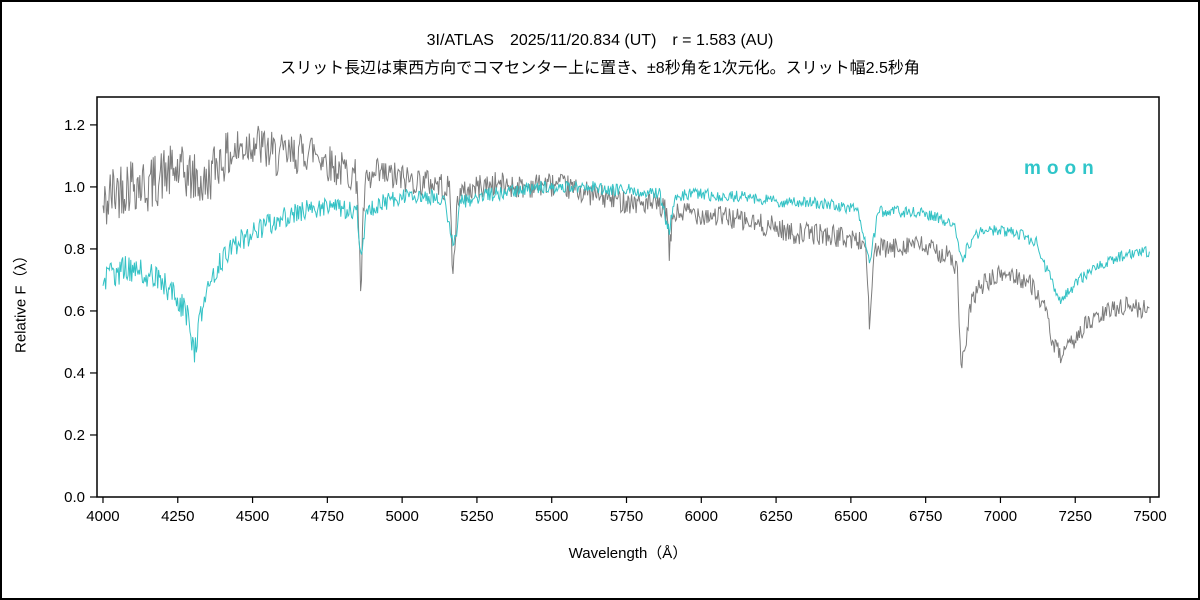  I want to click on y-tick-label: 0.8, so click(74, 249).